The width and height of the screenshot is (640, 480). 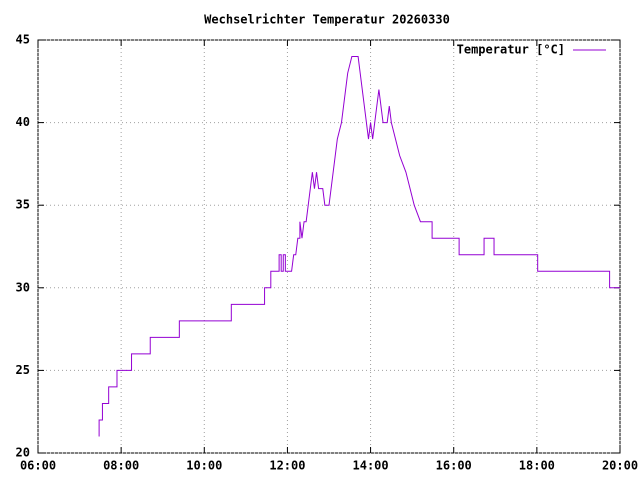 What do you see at coordinates (204, 466) in the screenshot?
I see `x-tick-label: 10:00` at bounding box center [204, 466].